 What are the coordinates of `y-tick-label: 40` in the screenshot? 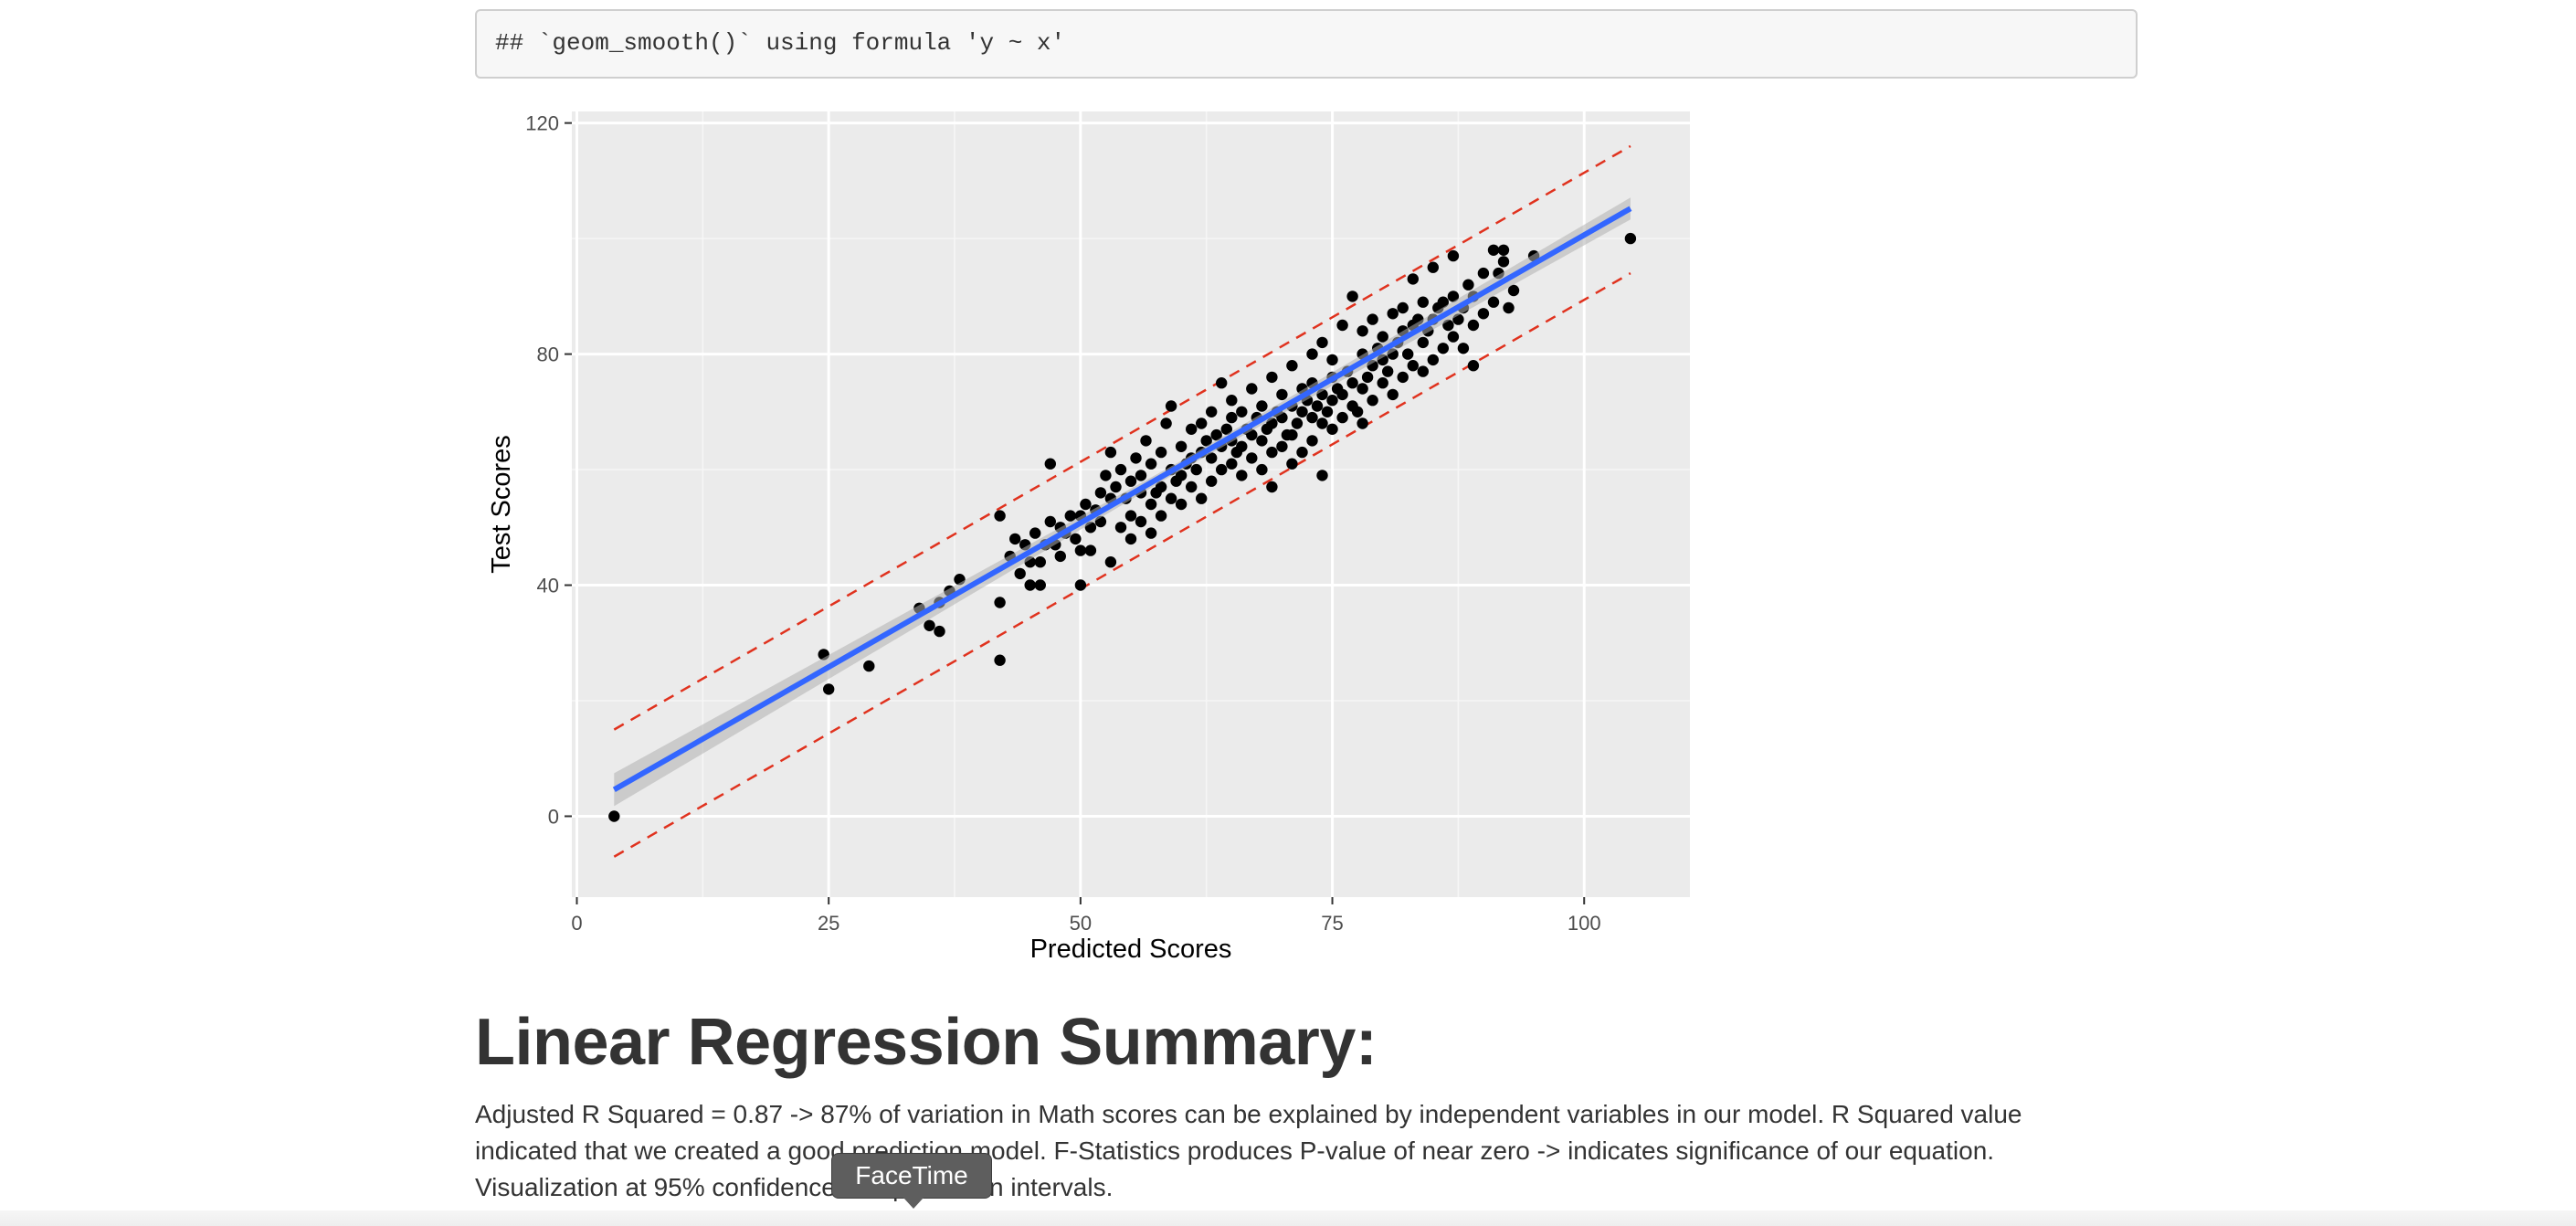 It's located at (548, 586).